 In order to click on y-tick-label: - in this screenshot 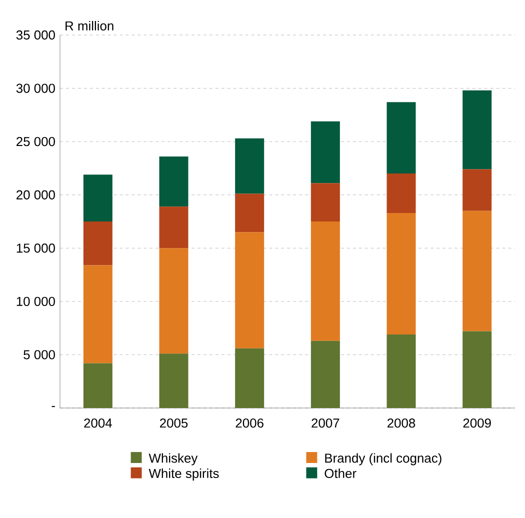, I will do `click(53, 407)`.